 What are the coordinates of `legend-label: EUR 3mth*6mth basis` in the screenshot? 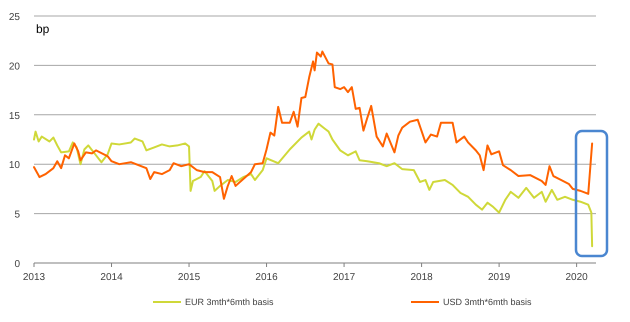 It's located at (229, 302).